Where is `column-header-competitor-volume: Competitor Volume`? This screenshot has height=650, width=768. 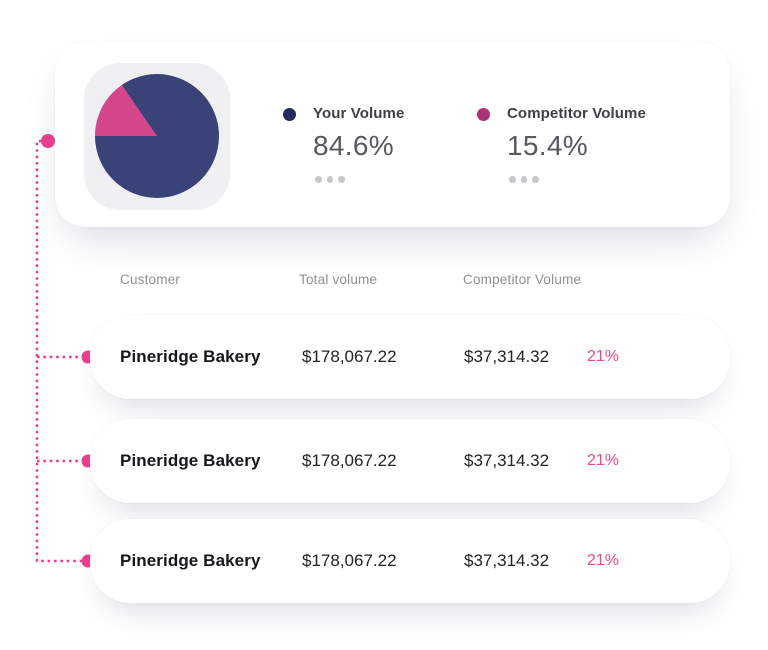
column-header-competitor-volume: Competitor Volume is located at coordinates (522, 279).